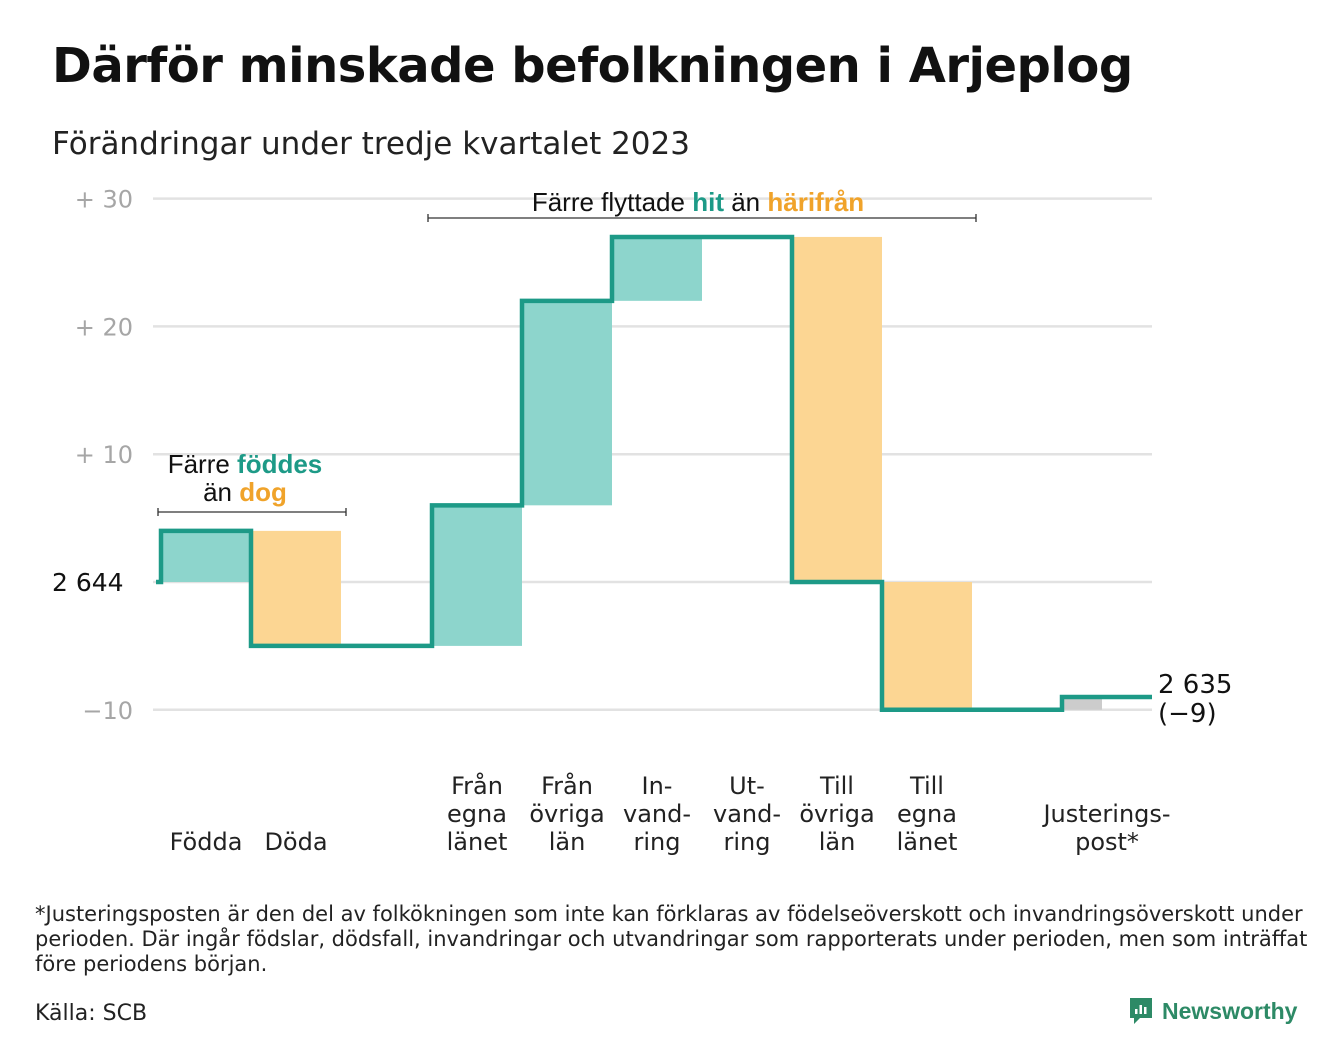  Describe the element at coordinates (815, 202) in the screenshot. I see `annotation-migration-part: härifrån` at that location.